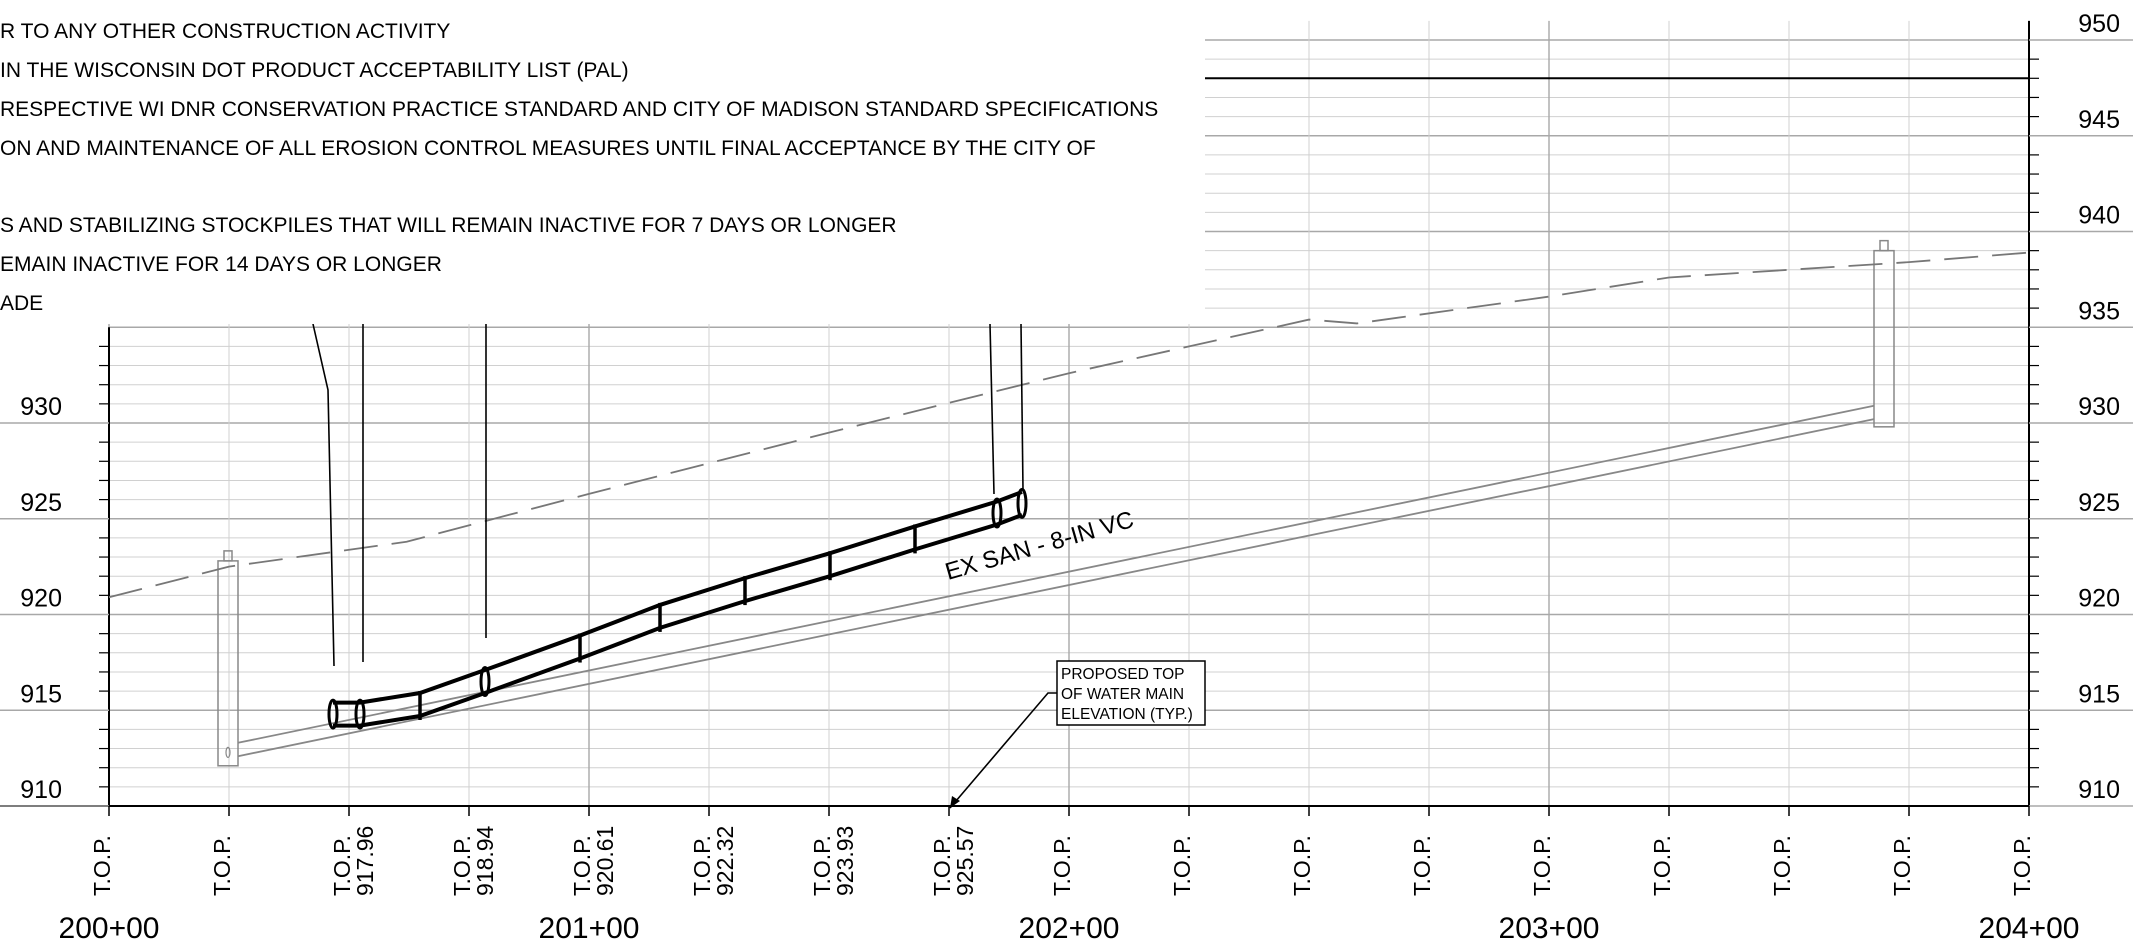  Describe the element at coordinates (2099, 216) in the screenshot. I see `elevation-label-right: 940` at that location.